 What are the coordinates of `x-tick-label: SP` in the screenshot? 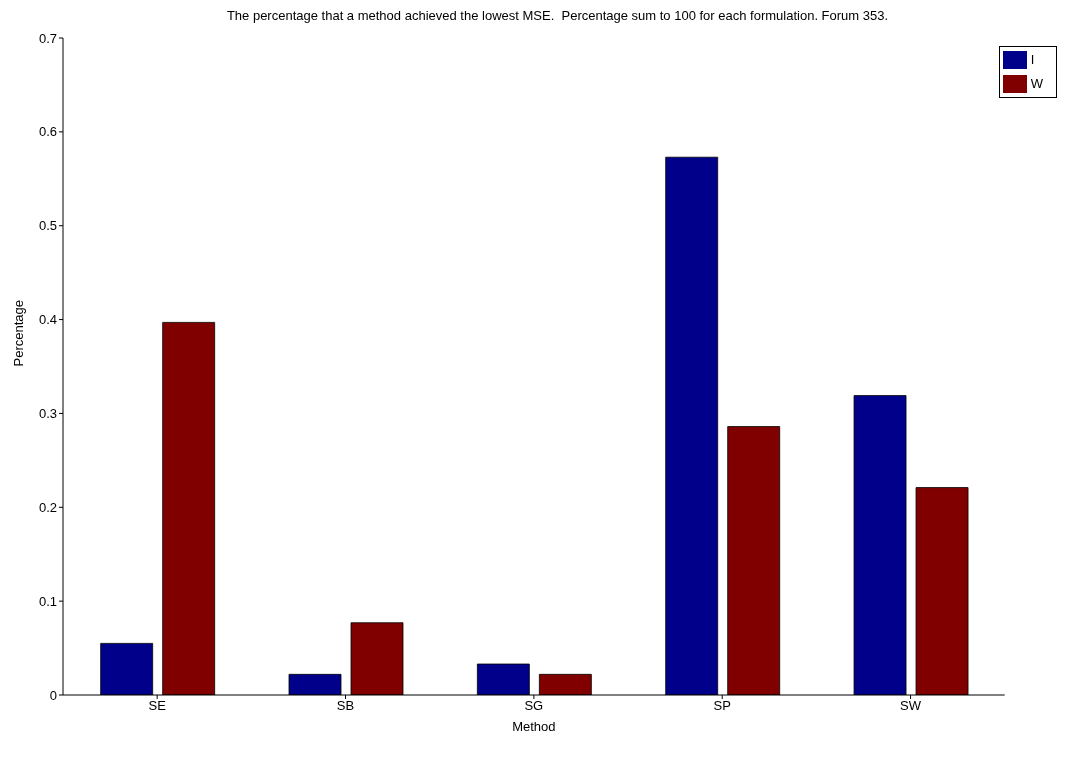 It's located at (722, 706).